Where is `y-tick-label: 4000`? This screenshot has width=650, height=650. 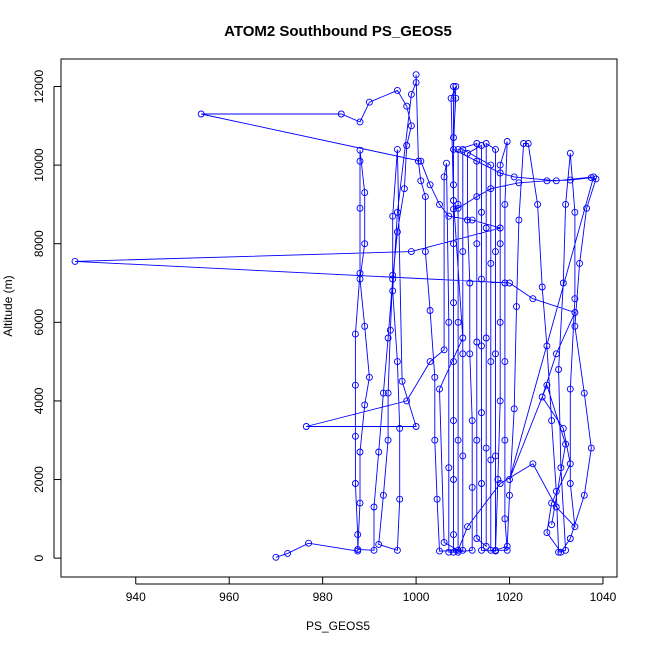 y-tick-label: 4000 is located at coordinates (39, 400).